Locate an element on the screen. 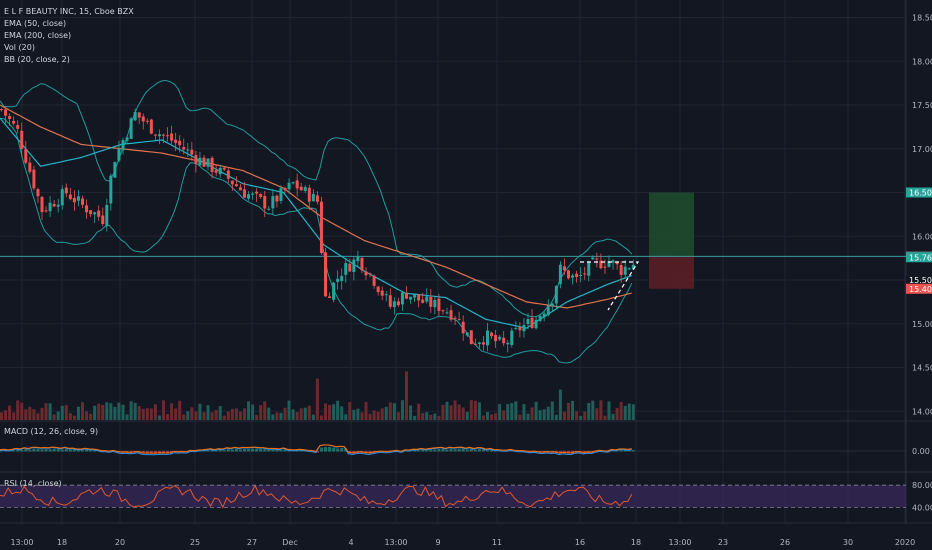  legend-ema50: EMA (50, close) is located at coordinates (35, 23).